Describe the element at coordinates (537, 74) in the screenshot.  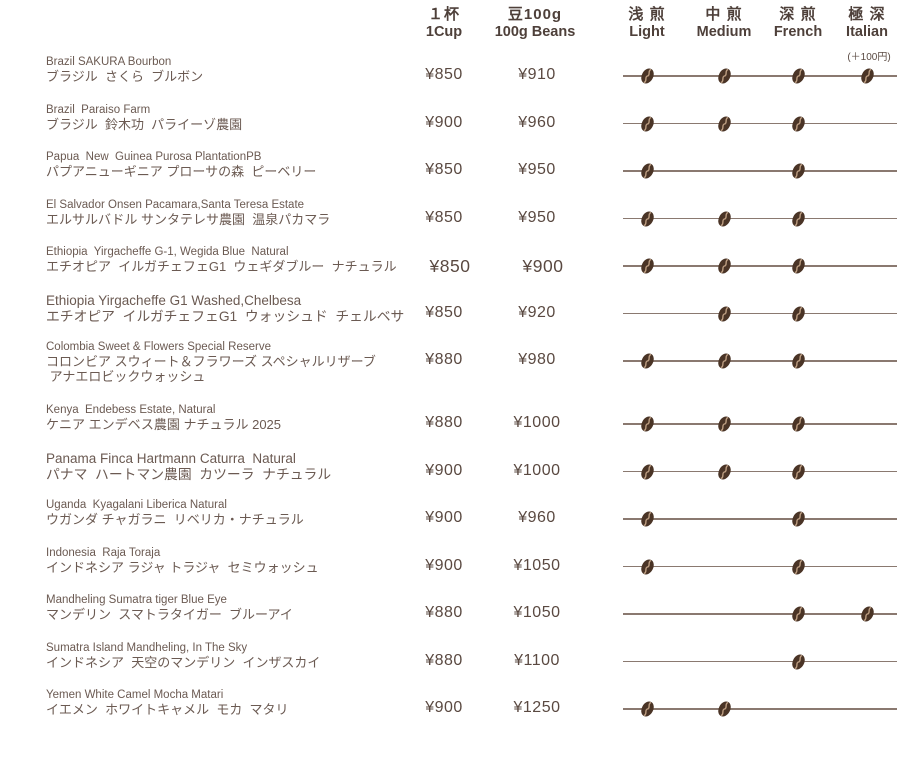
I see `item-price-100g-beans: ¥910` at that location.